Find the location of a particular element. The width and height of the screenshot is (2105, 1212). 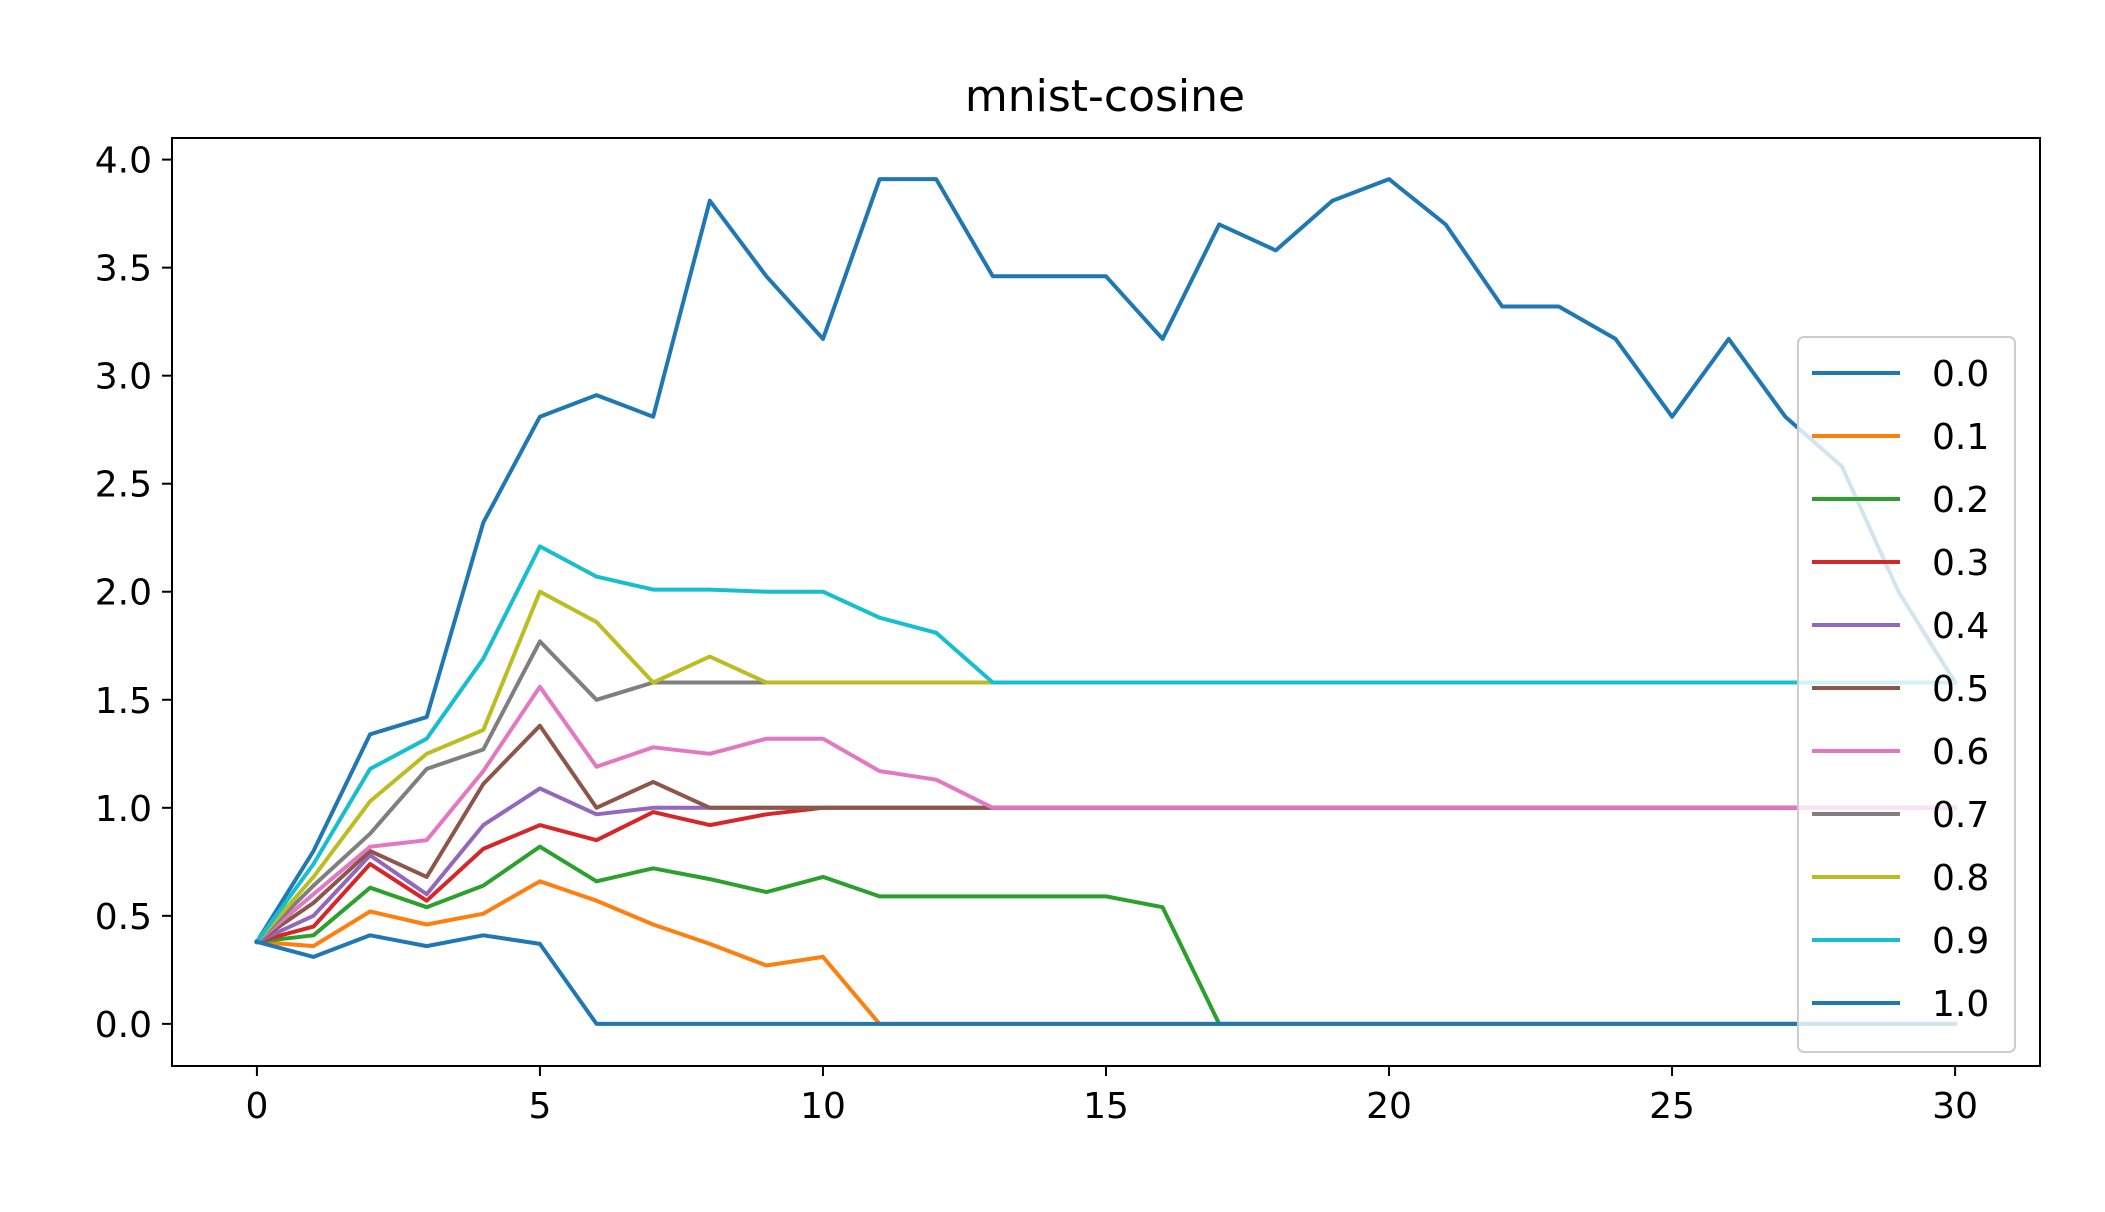

chart-title: mnist-cosine is located at coordinates (1105, 96).